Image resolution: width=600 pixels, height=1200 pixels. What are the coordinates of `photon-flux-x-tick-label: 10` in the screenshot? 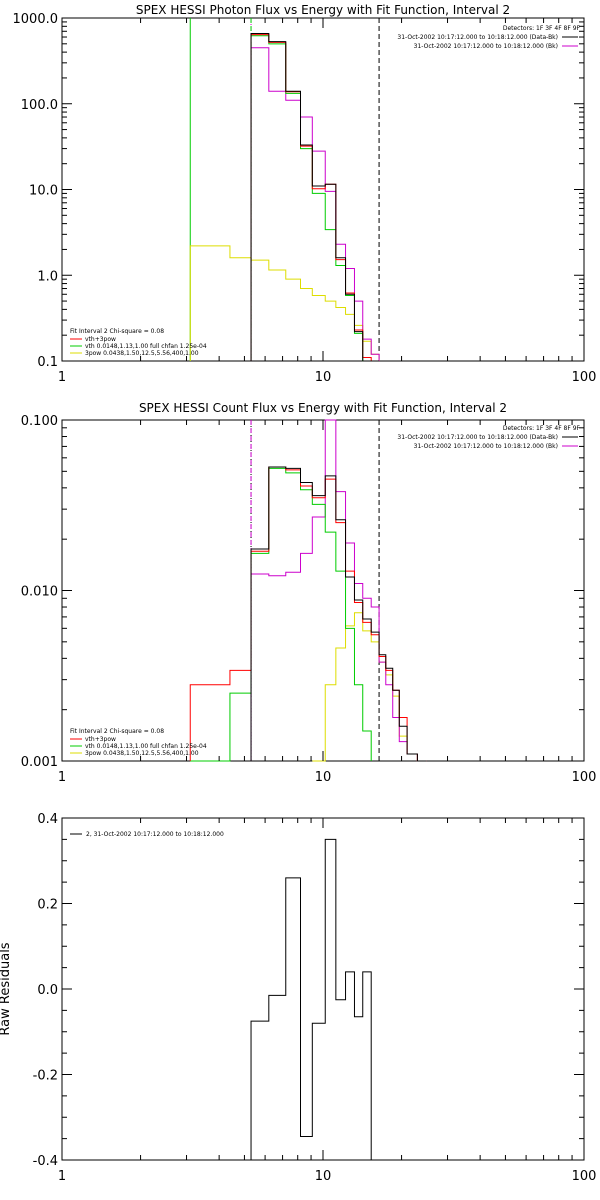 It's located at (323, 377).